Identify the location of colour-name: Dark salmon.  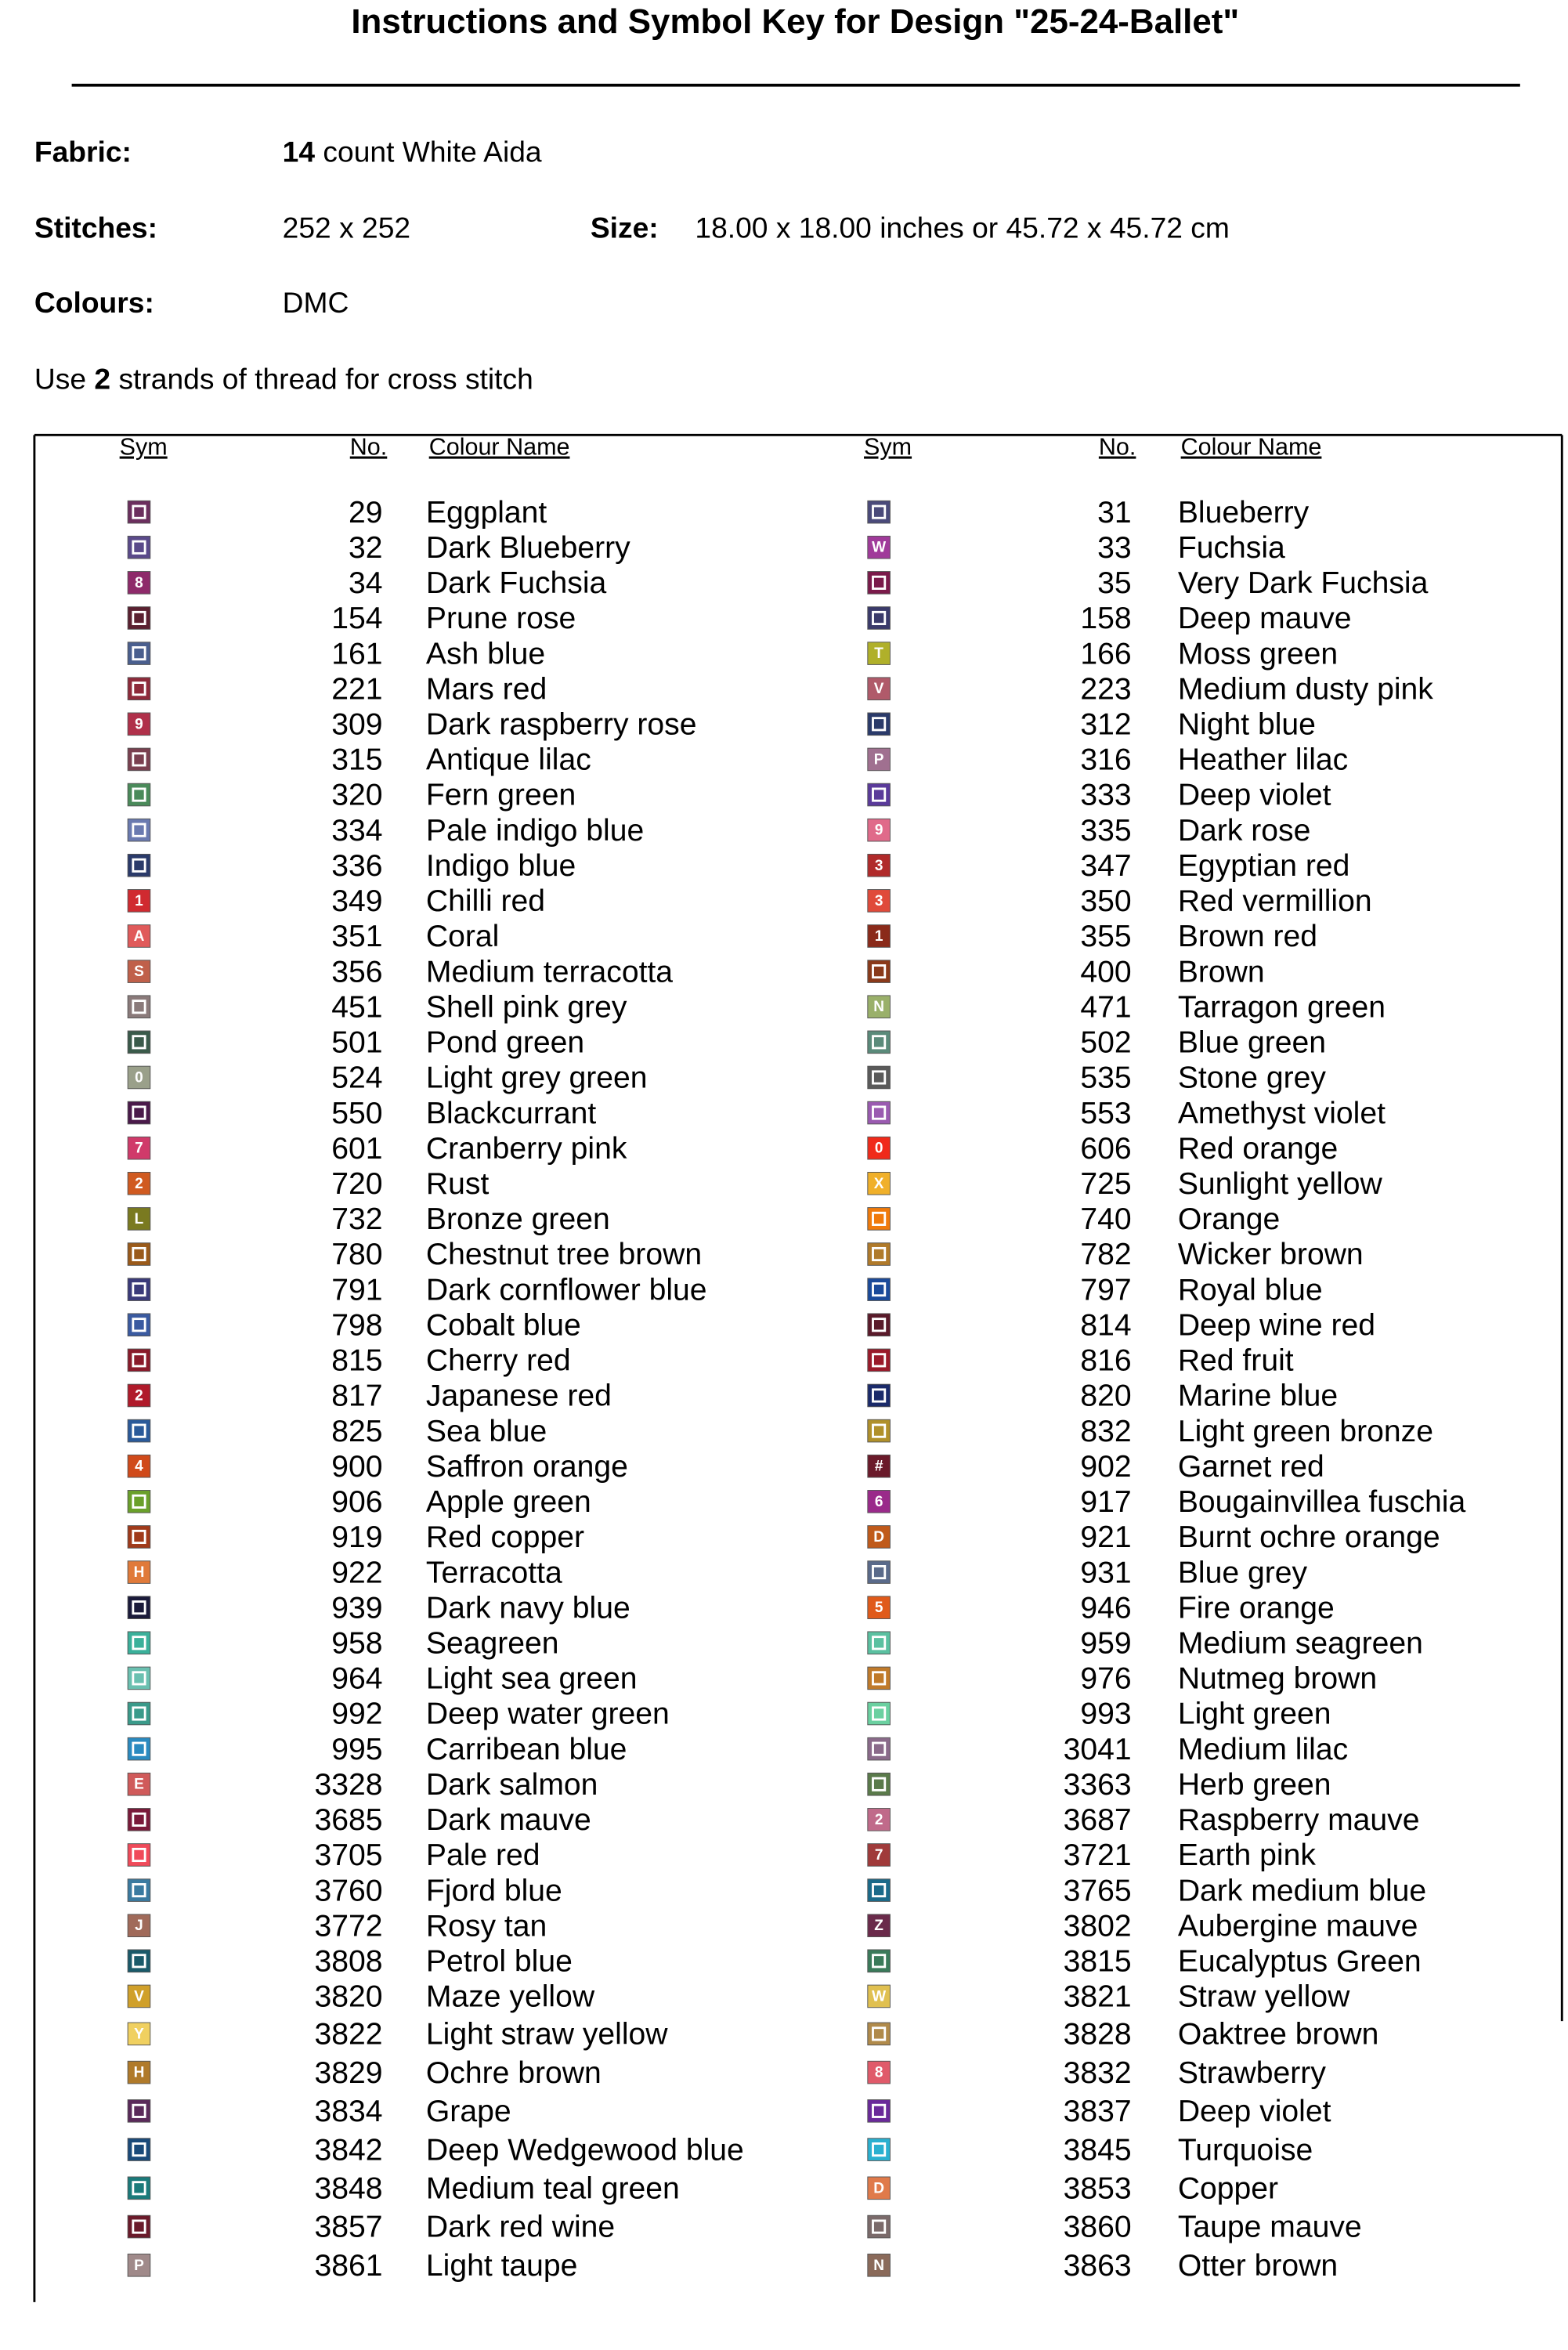
(512, 1785).